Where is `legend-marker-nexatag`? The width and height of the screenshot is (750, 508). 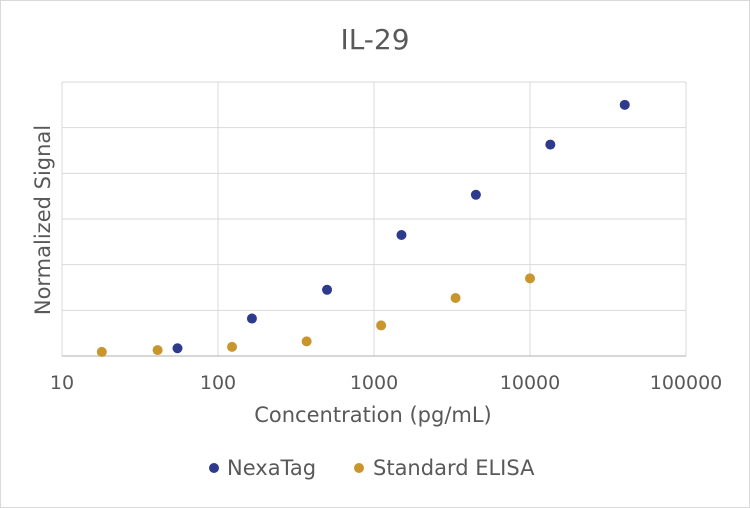
legend-marker-nexatag is located at coordinates (214, 468).